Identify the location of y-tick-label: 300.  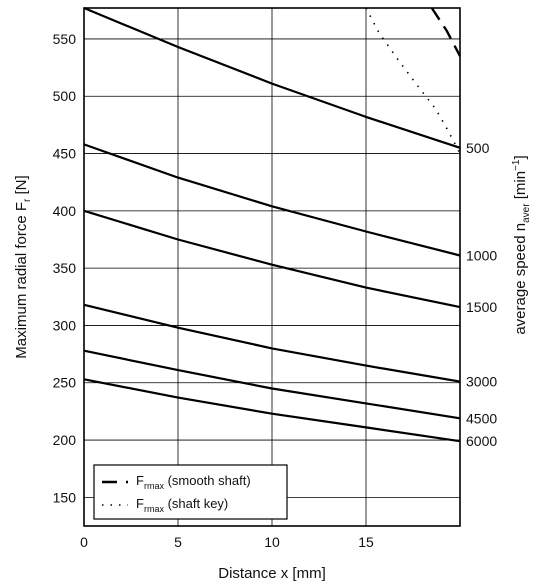
(65, 325).